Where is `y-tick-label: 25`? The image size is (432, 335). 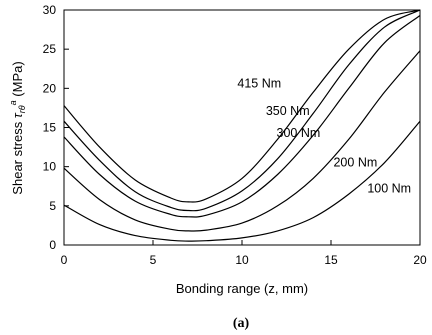
y-tick-label: 25 is located at coordinates (50, 49).